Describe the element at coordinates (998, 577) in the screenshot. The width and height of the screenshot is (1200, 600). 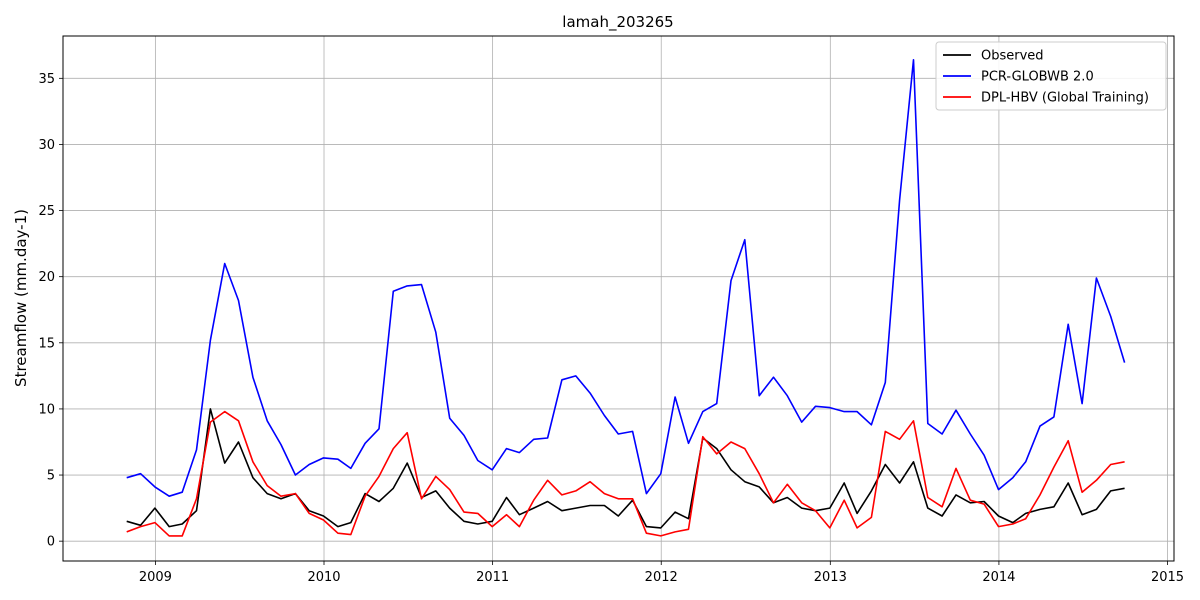
I see `x-tick-label: 2014` at that location.